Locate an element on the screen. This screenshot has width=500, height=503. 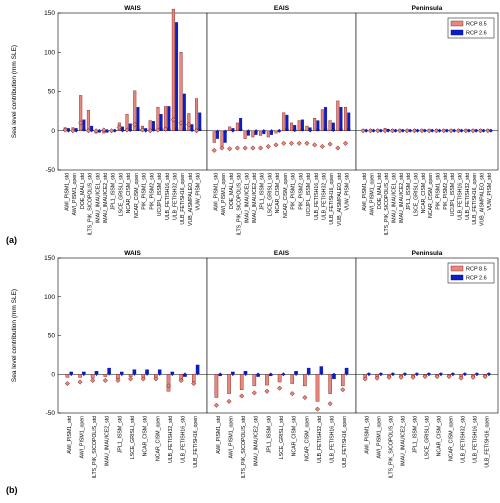
category-label: IMAU_IMAUICE1_std is located at coordinates (98, 198).